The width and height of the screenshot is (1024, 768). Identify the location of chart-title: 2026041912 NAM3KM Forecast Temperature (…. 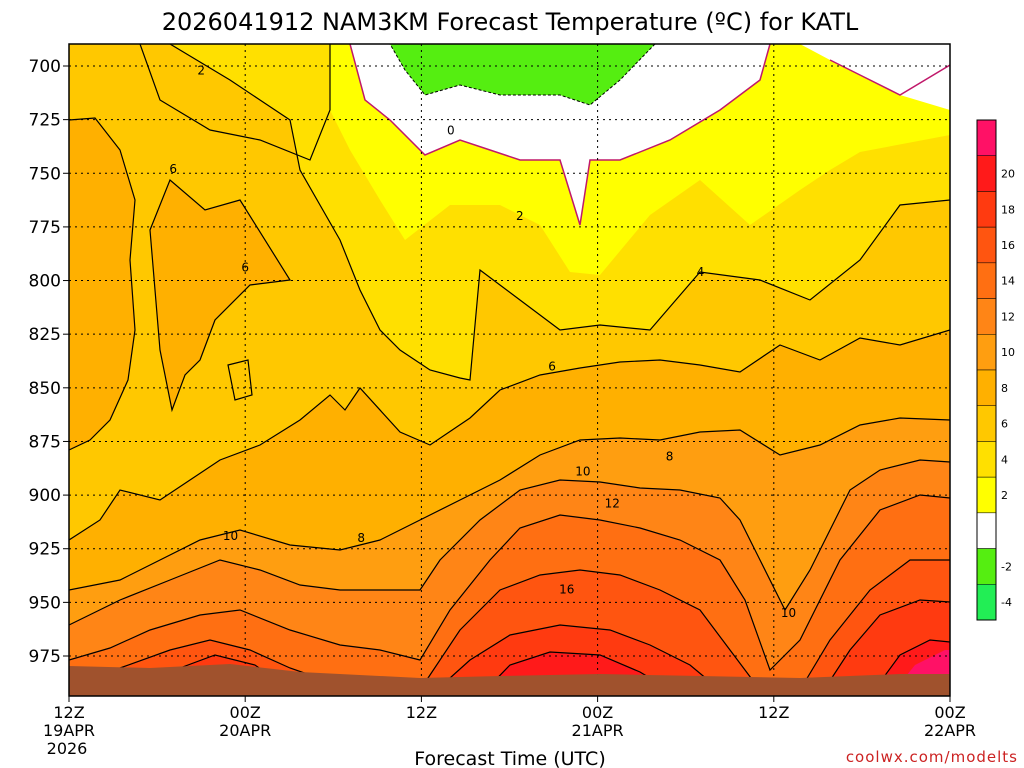
(510, 22).